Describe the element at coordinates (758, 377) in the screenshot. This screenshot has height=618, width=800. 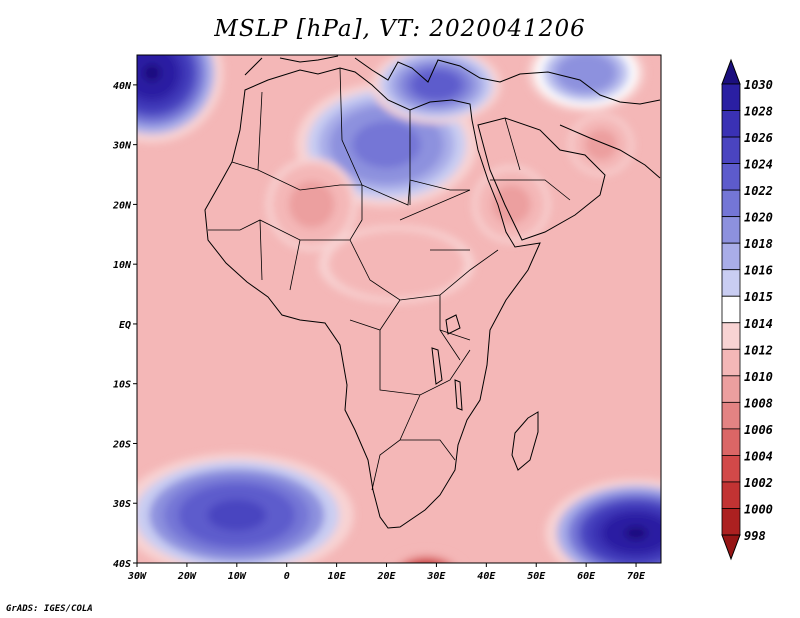
I see `colorbar-label: 1010` at that location.